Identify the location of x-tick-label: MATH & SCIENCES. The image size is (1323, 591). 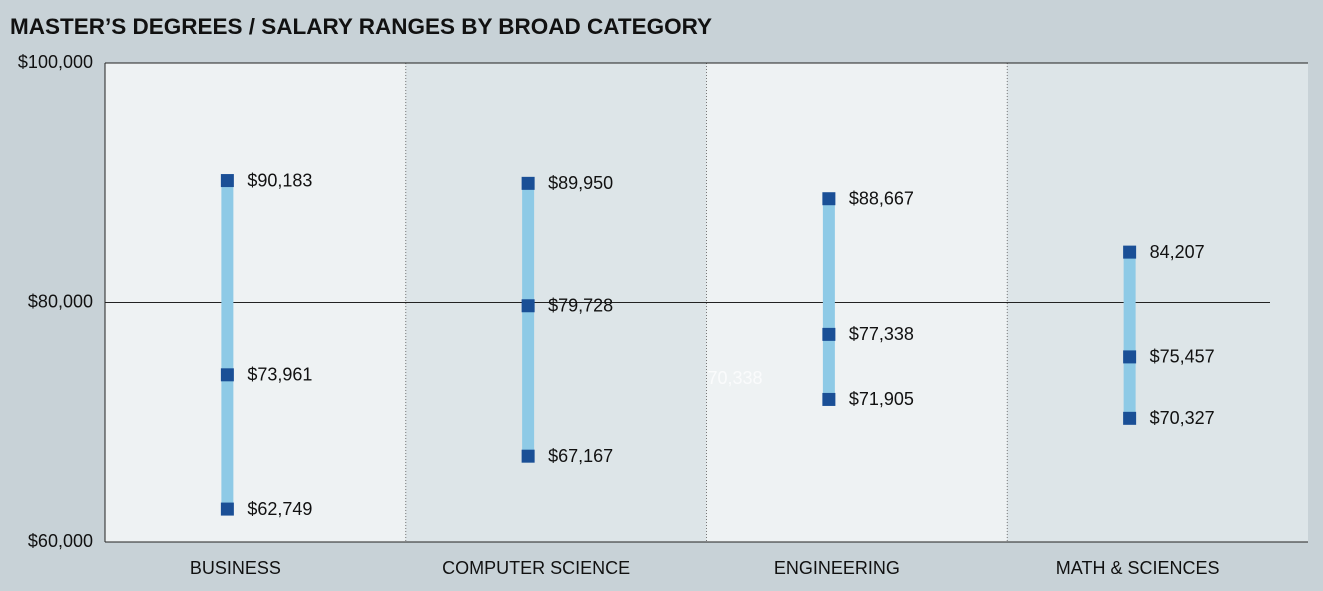
(1138, 568).